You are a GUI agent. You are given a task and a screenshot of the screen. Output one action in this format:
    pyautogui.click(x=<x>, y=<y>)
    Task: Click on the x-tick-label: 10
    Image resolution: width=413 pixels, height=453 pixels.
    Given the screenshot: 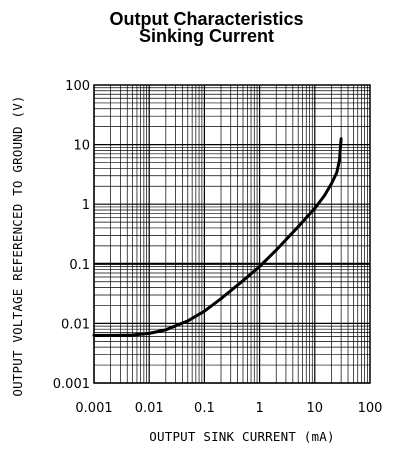 What is the action you would take?
    pyautogui.click(x=315, y=408)
    